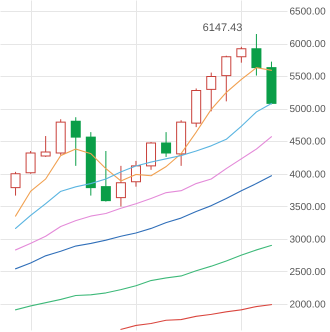 Image resolution: width=330 pixels, height=332 pixels. What do you see at coordinates (308, 304) in the screenshot?
I see `y-tick-label: 2000.00` at bounding box center [308, 304].